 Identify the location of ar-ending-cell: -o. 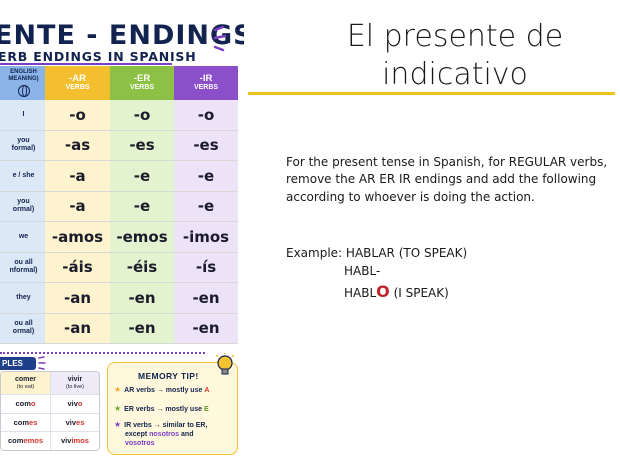
(77, 115).